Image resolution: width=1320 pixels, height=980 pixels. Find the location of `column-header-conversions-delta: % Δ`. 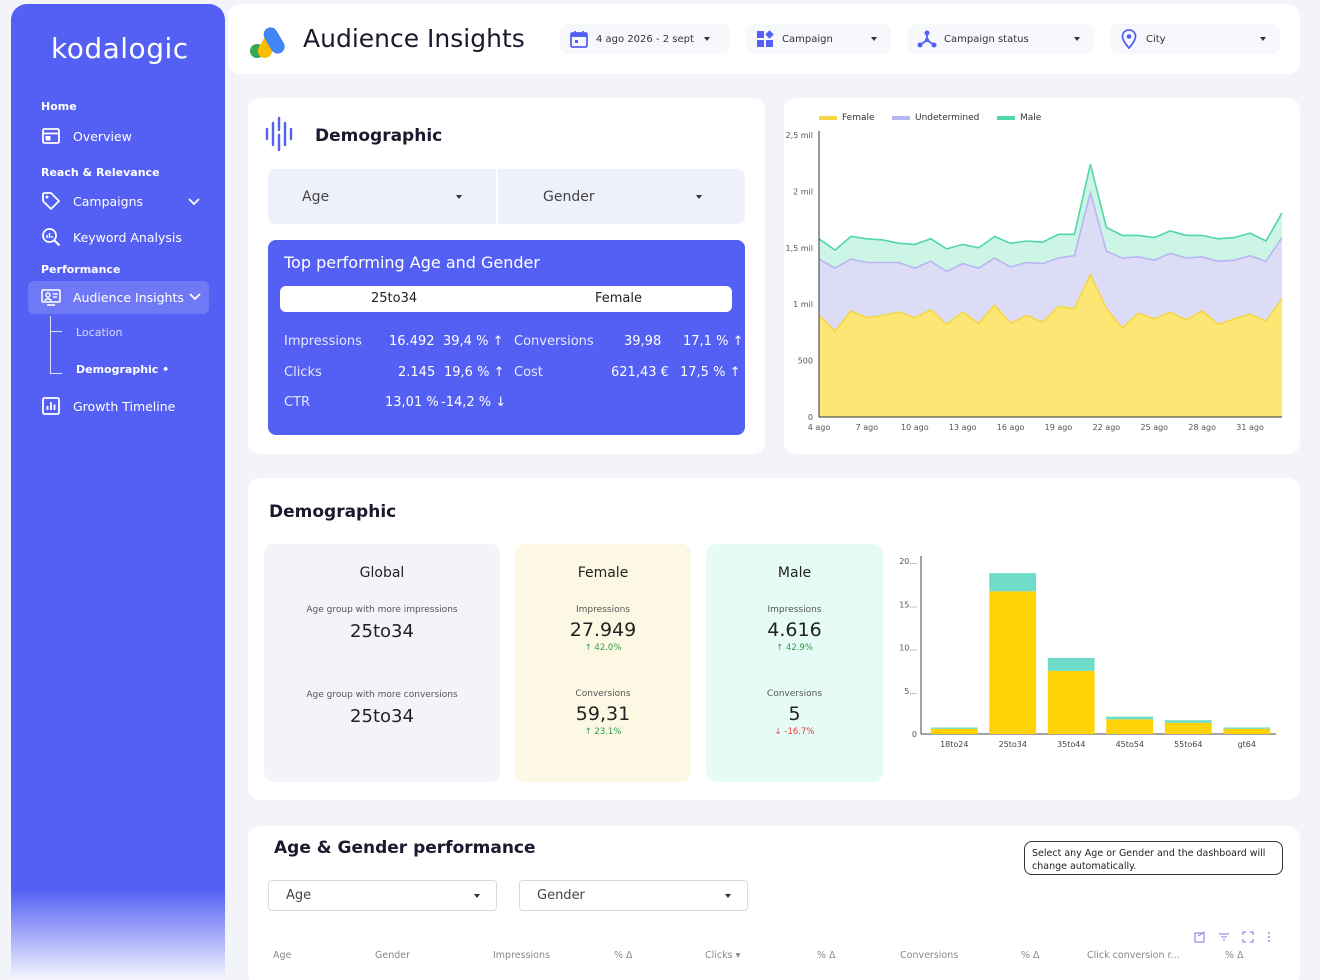

column-header-conversions-delta: % Δ is located at coordinates (1030, 955).